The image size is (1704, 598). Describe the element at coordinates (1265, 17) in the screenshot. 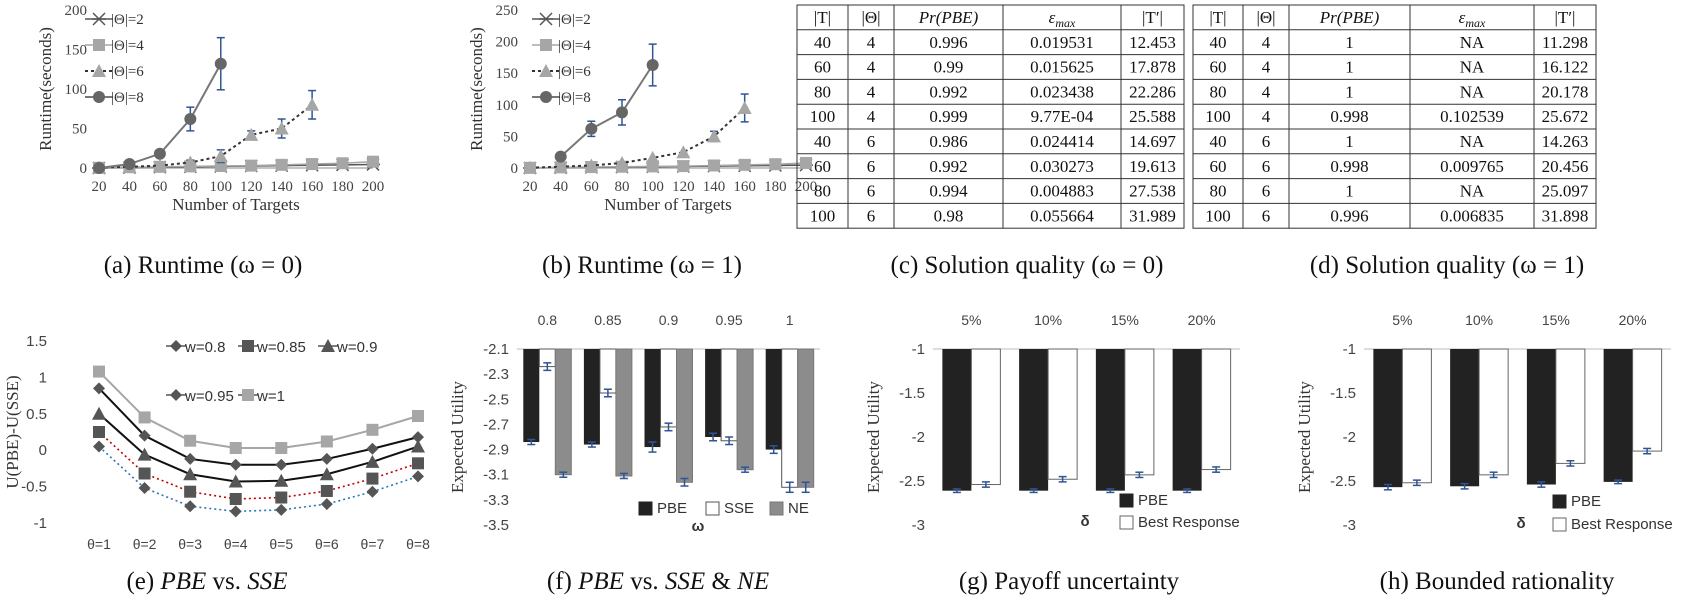

I see `table-header: |Θ|` at that location.